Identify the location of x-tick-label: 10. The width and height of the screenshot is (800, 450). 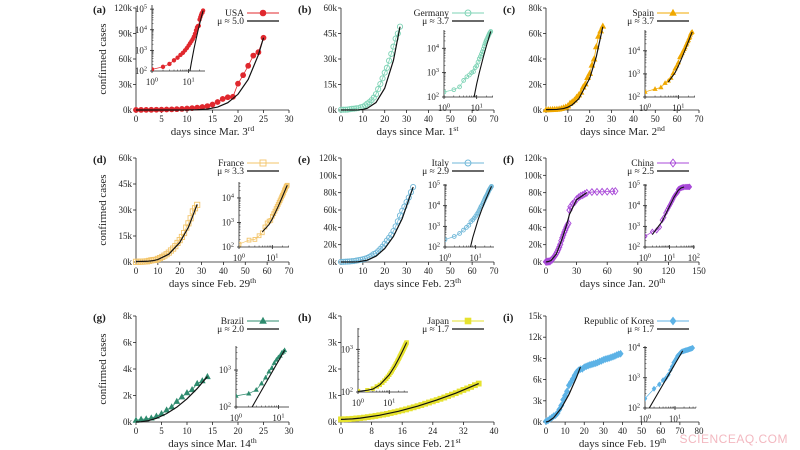
(568, 119).